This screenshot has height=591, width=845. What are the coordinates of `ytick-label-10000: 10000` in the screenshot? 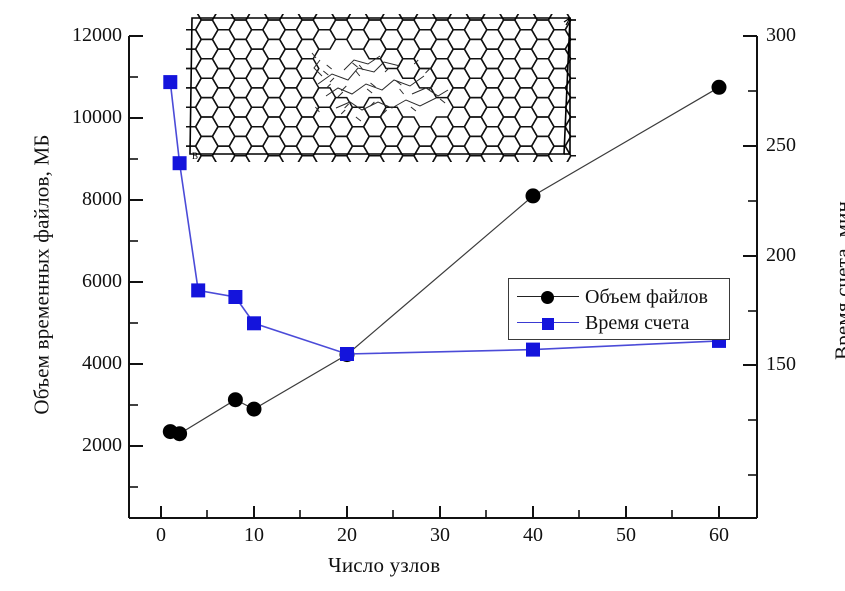 It's located at (97, 117).